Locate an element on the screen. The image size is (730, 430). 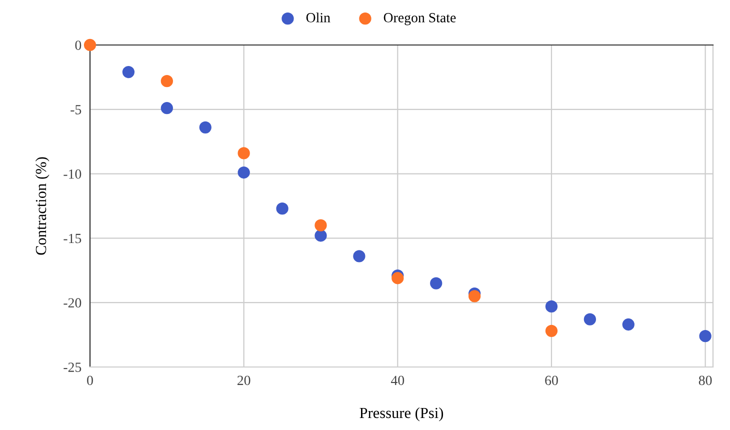
y-axis-title: Contraction (%) is located at coordinates (42, 206).